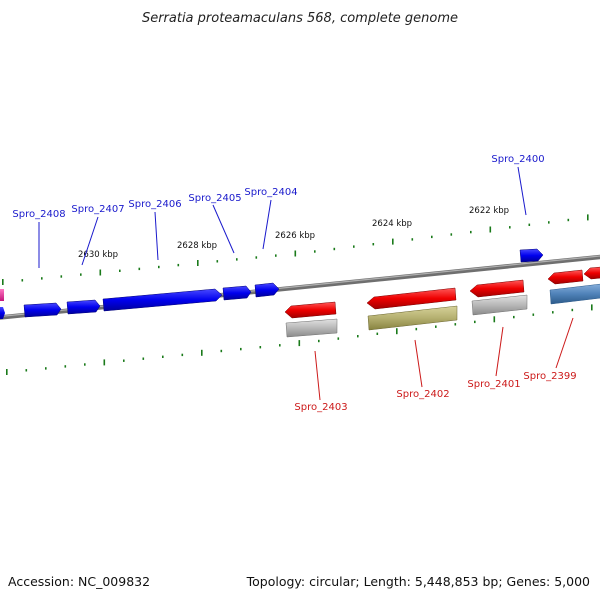  Describe the element at coordinates (574, 294) in the screenshot. I see `feature-spro-2399-steel` at that location.